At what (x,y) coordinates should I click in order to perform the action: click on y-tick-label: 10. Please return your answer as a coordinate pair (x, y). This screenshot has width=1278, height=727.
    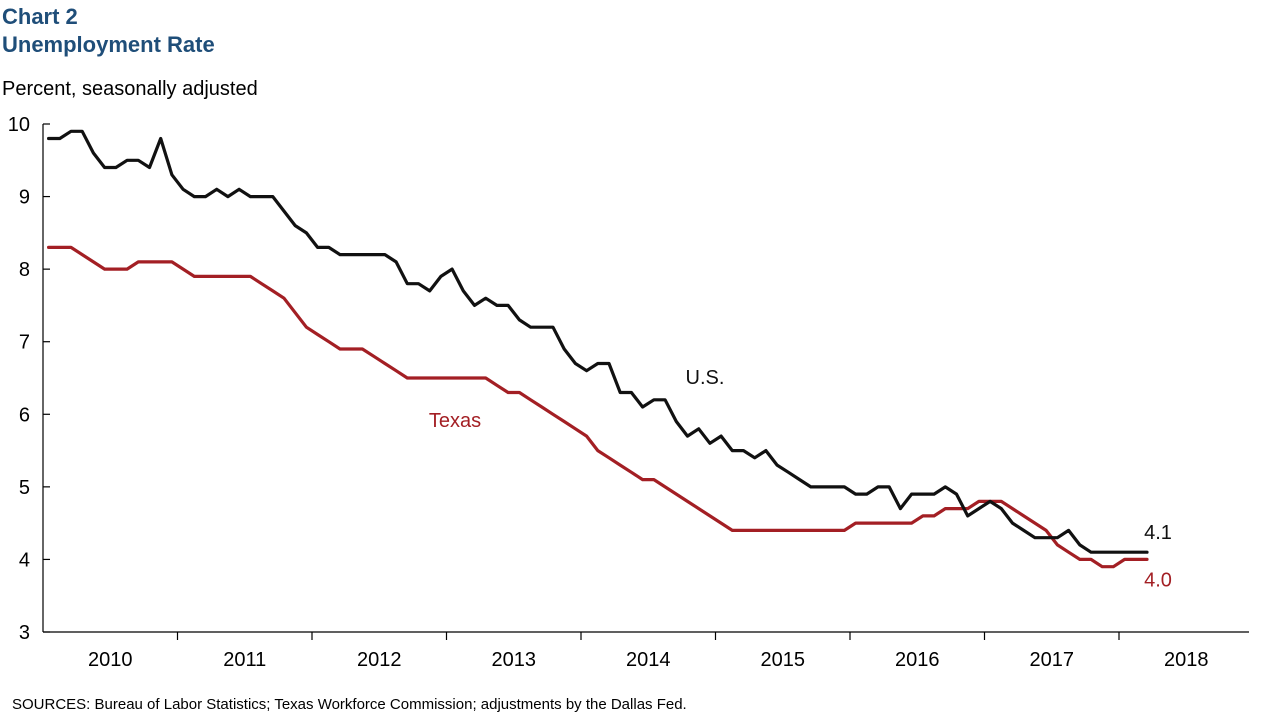
    Looking at the image, I should click on (19, 125).